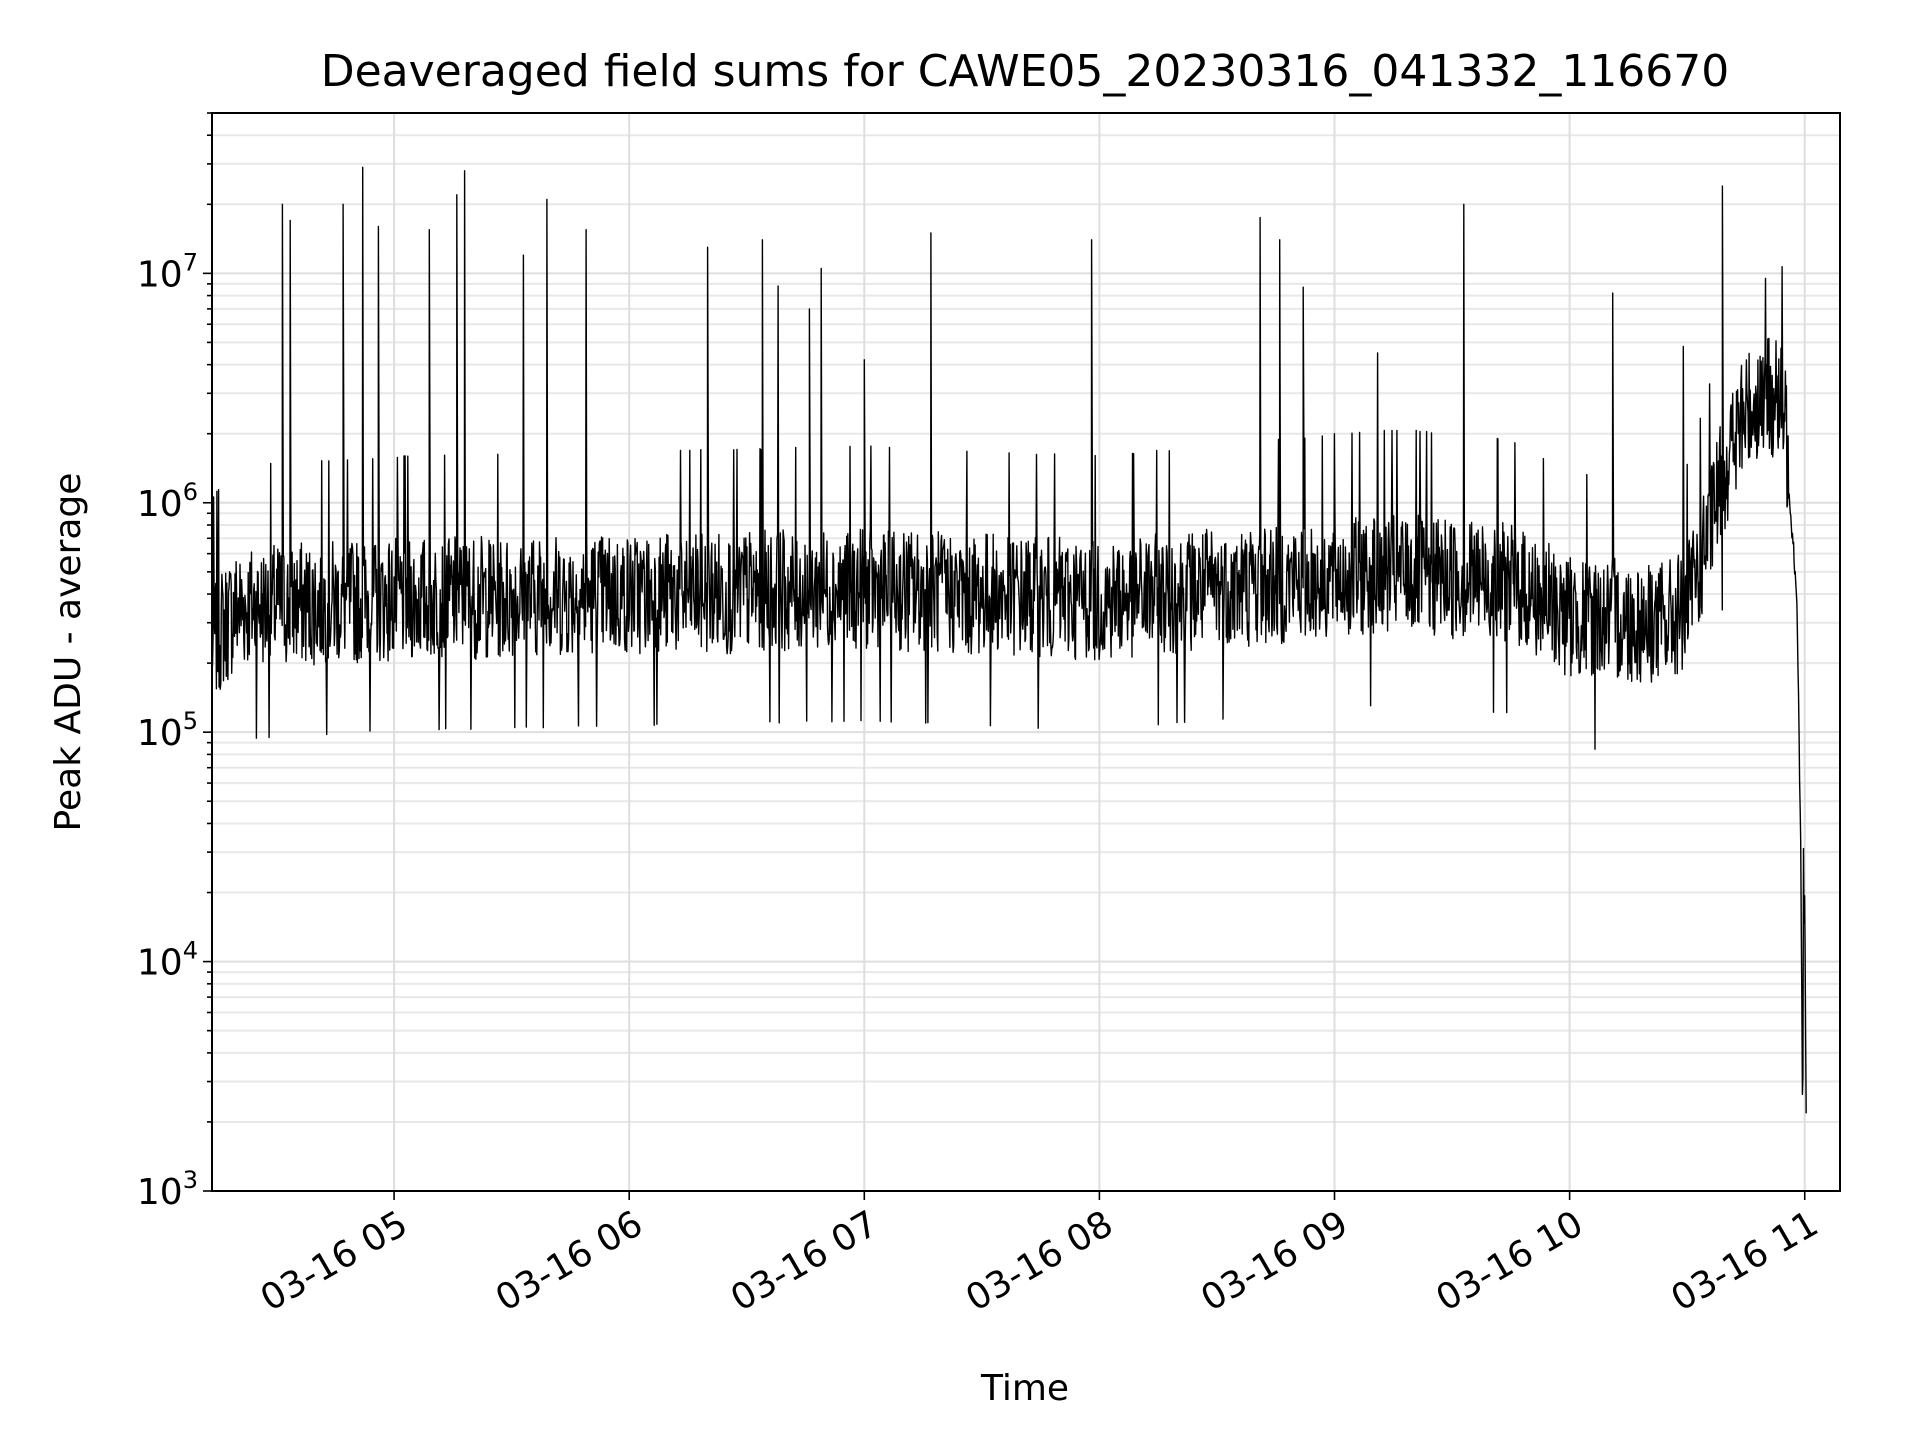  Describe the element at coordinates (174, 662) in the screenshot. I see `y-axis: 10³ 10⁴ 10⁵ 10⁶ 10⁷` at that location.